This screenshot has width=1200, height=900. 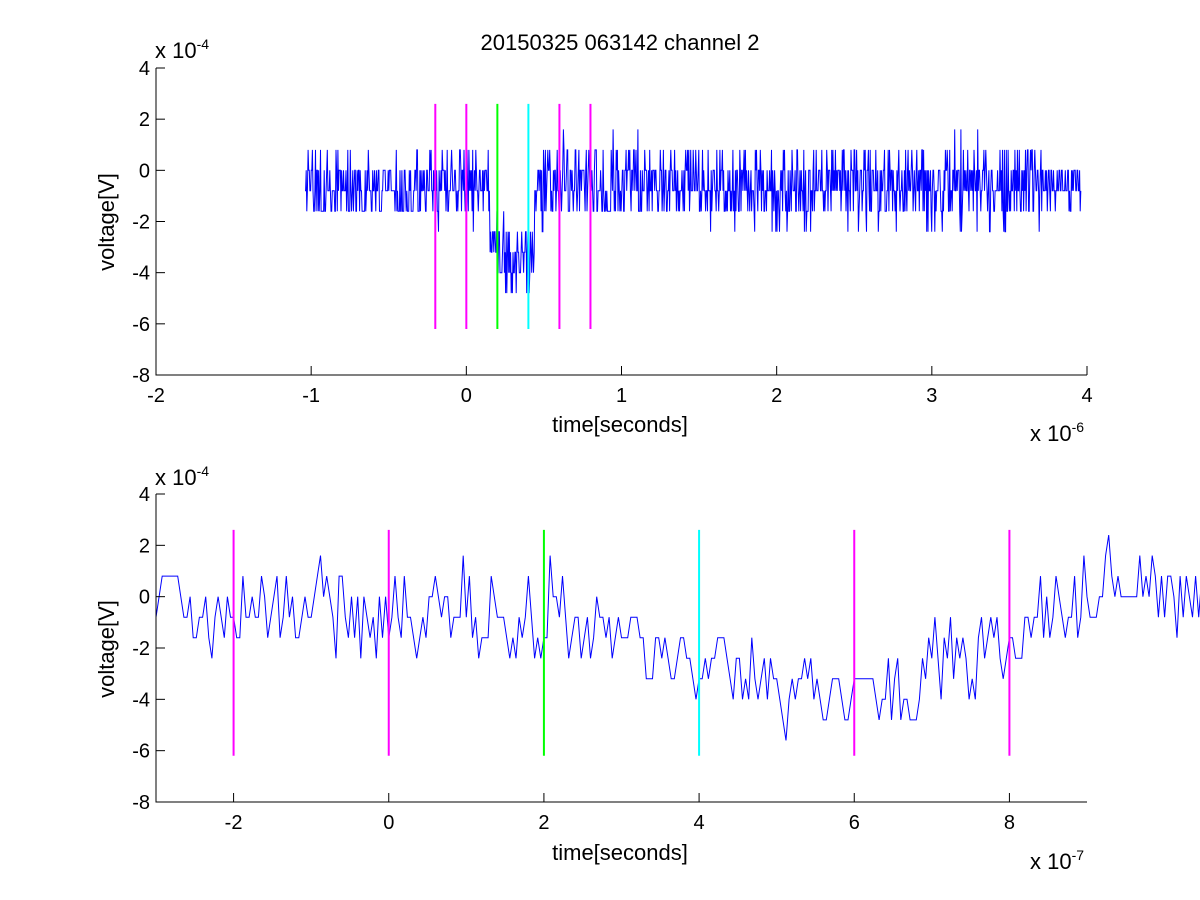 What do you see at coordinates (203, 44) in the screenshot?
I see `top-y-multiplier-exponent: -4` at bounding box center [203, 44].